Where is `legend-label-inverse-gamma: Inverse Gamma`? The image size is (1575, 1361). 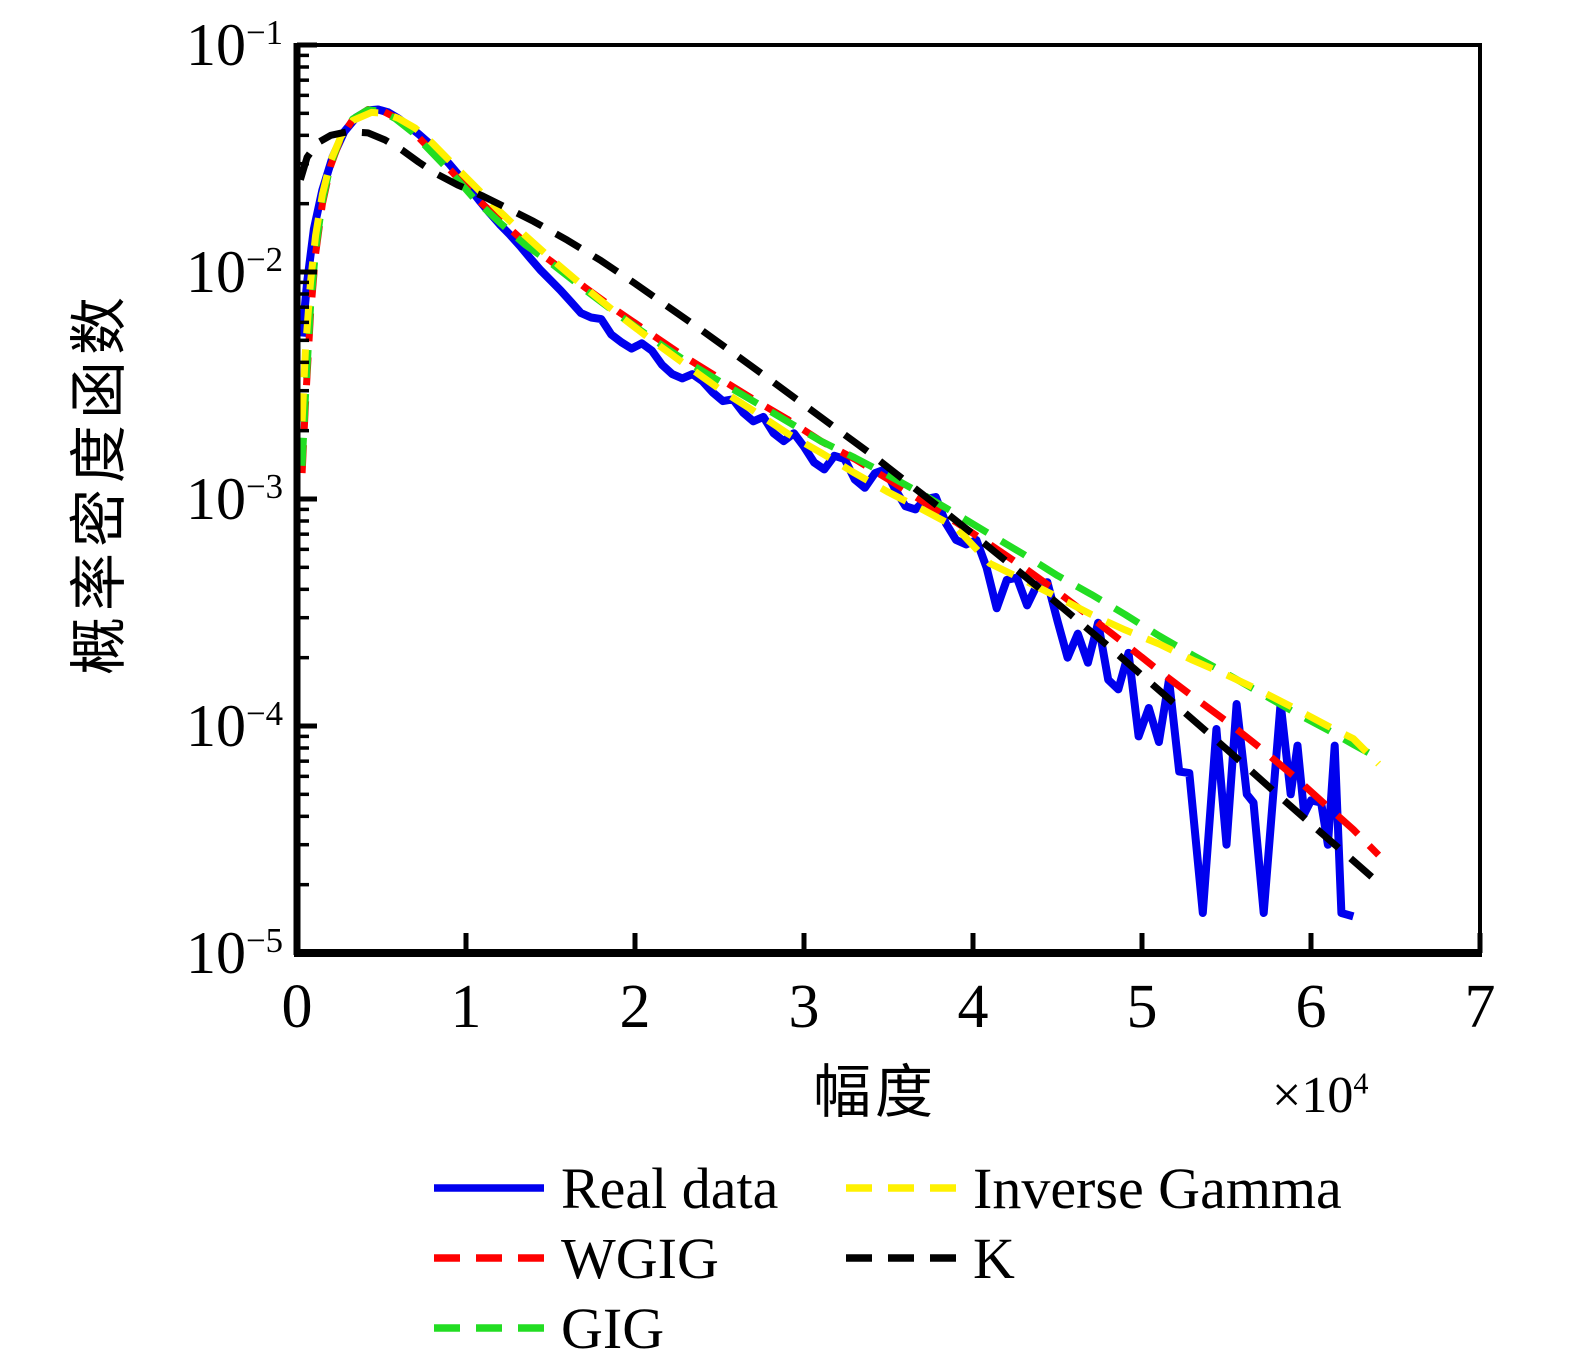
legend-label-inverse-gamma: Inverse Gamma is located at coordinates (1157, 1188).